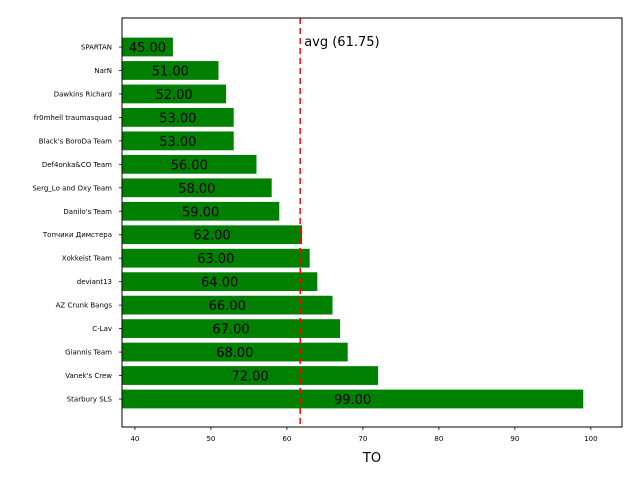 The width and height of the screenshot is (640, 480). Describe the element at coordinates (341, 42) in the screenshot. I see `average-annotation: avg (61.75)` at that location.